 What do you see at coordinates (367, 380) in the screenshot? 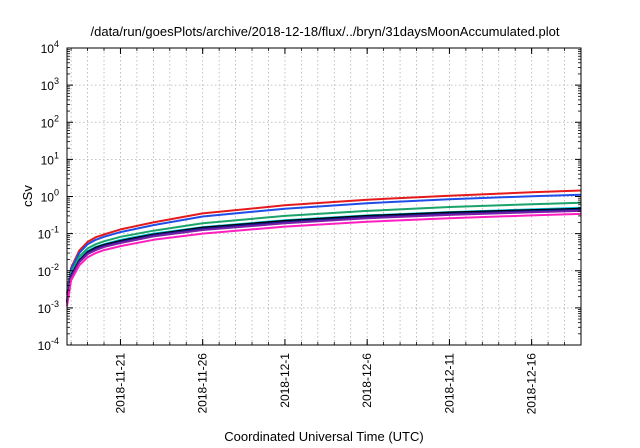
I see `x-tick-label: 2018-12-6` at bounding box center [367, 380].